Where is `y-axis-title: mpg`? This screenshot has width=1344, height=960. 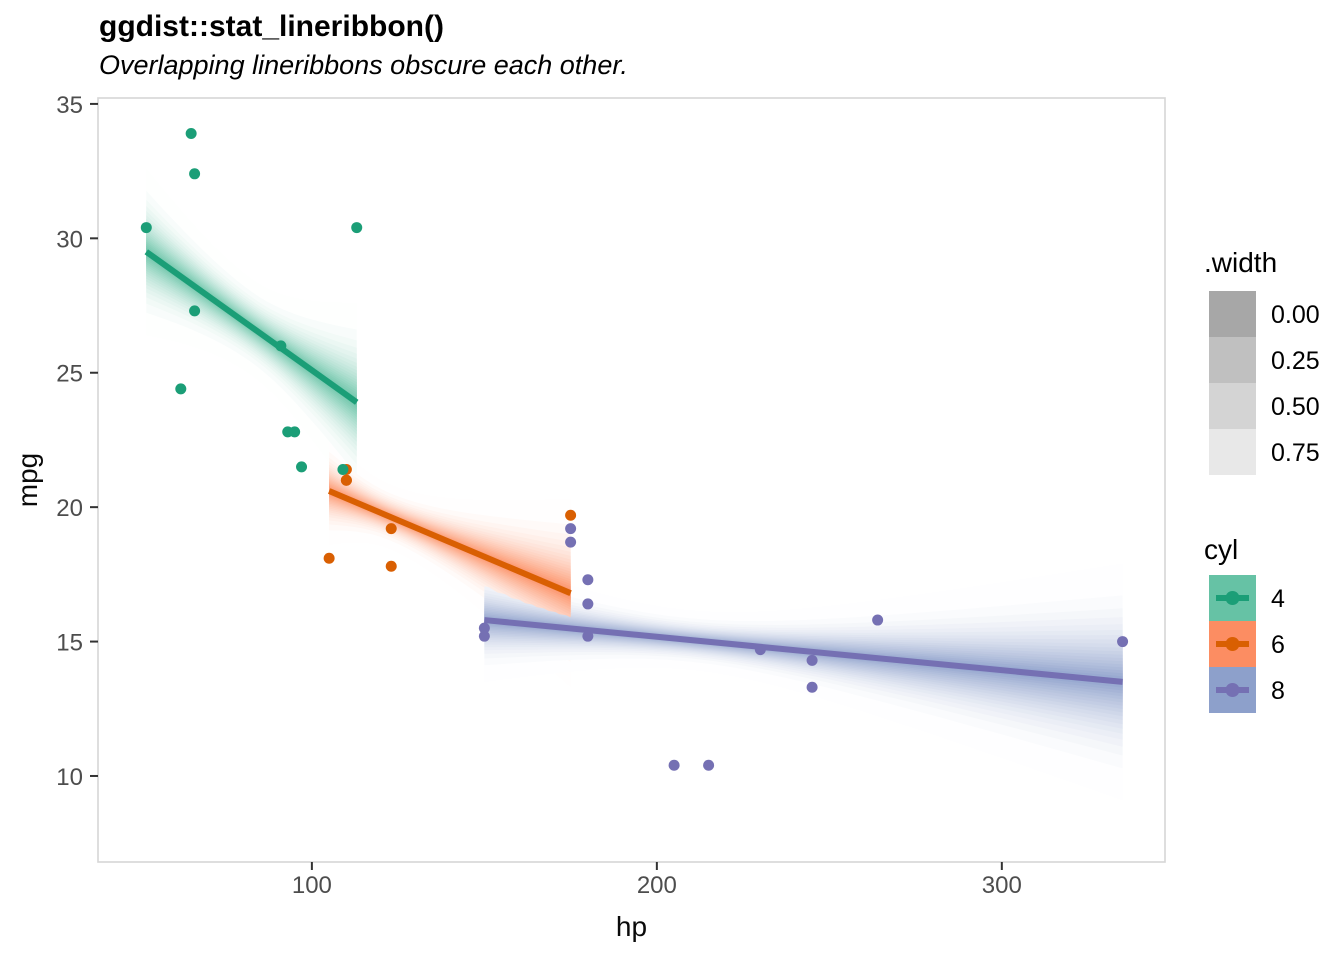
y-axis-title: mpg is located at coordinates (27, 480).